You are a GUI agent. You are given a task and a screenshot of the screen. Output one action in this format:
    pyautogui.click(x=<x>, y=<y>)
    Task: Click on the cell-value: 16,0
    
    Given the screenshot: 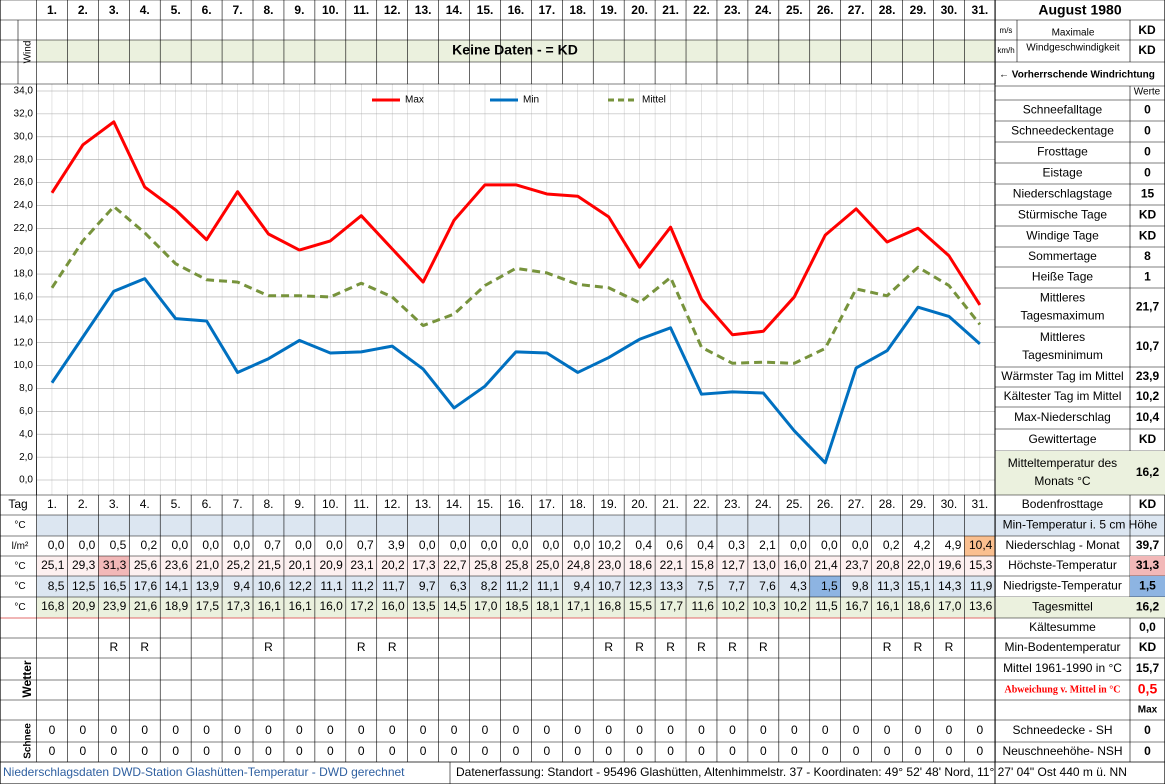 What is the action you would take?
    pyautogui.click(x=331, y=606)
    